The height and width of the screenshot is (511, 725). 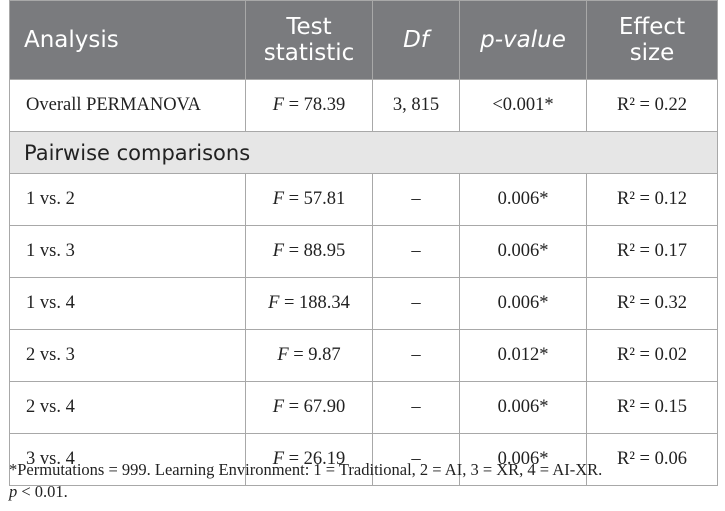 I want to click on overall-f-value: = 78.39, so click(x=315, y=105).